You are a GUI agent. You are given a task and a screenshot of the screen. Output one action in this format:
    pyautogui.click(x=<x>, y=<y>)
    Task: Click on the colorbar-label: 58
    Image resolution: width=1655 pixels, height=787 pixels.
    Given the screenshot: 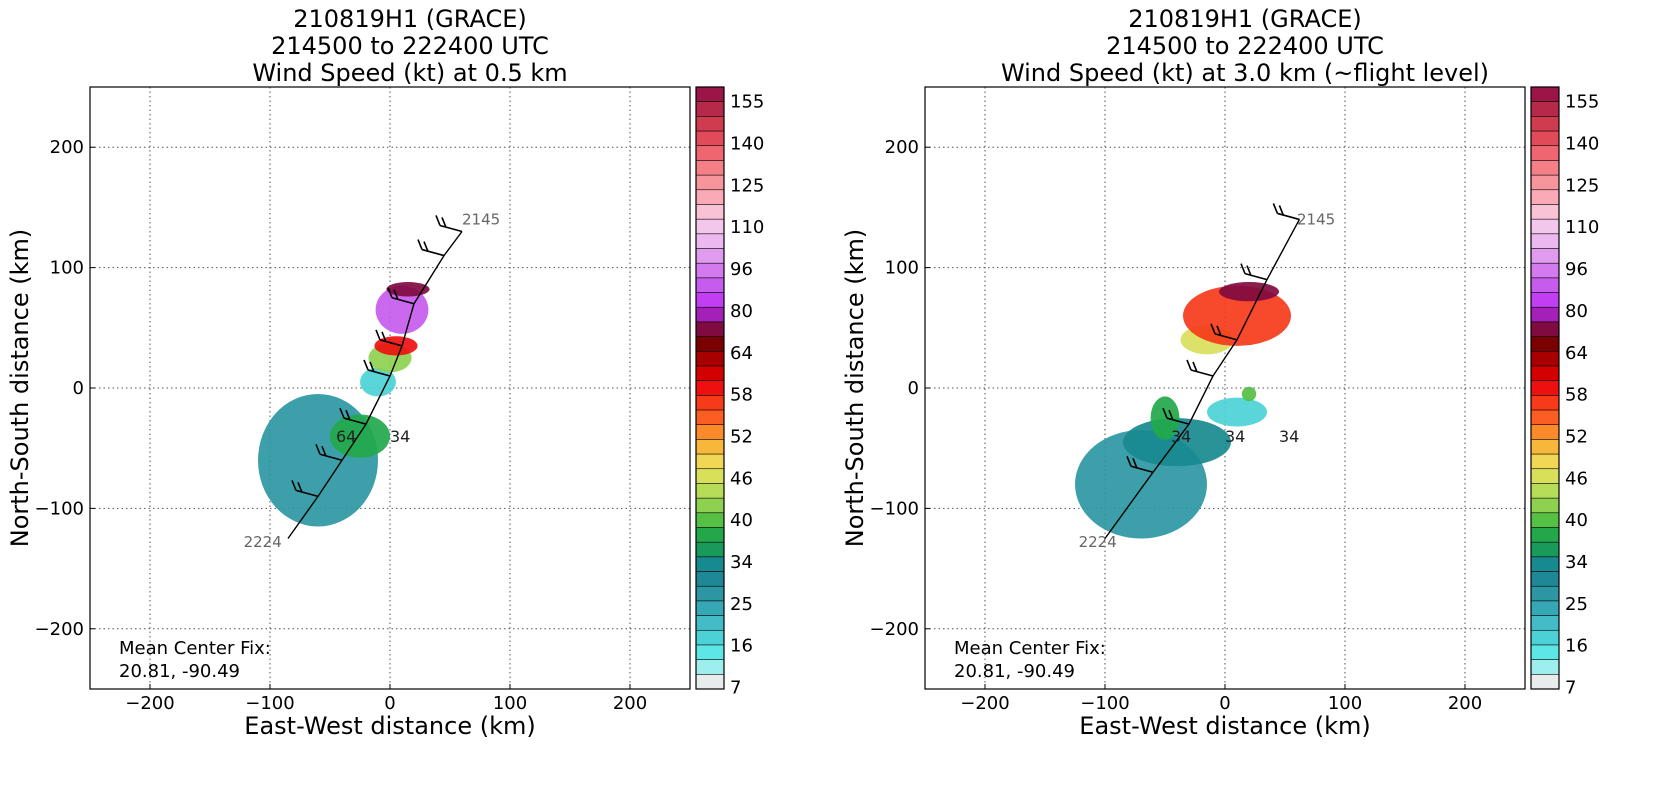 What is the action you would take?
    pyautogui.click(x=1576, y=395)
    